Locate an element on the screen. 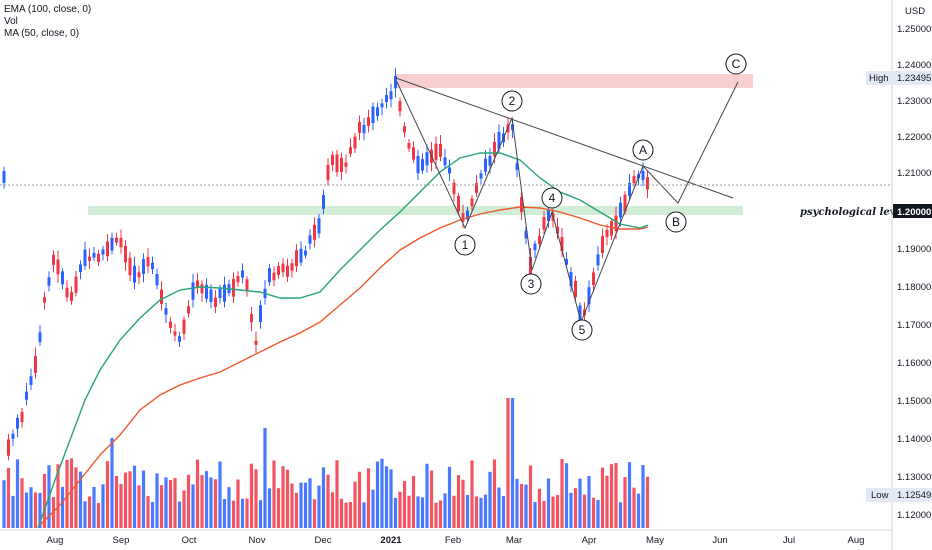  svg-text: High is located at coordinates (879, 78).